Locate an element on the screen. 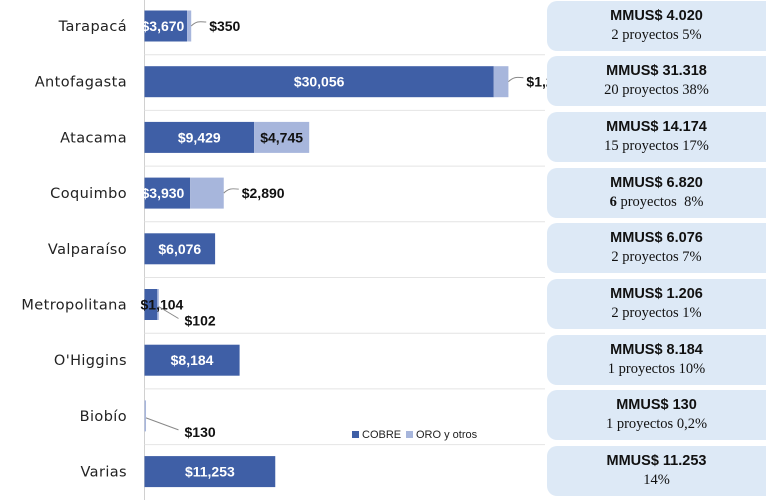 The image size is (766, 500). summary-box: MMUS$ 6.076 2 proyectos 7% is located at coordinates (656, 248).